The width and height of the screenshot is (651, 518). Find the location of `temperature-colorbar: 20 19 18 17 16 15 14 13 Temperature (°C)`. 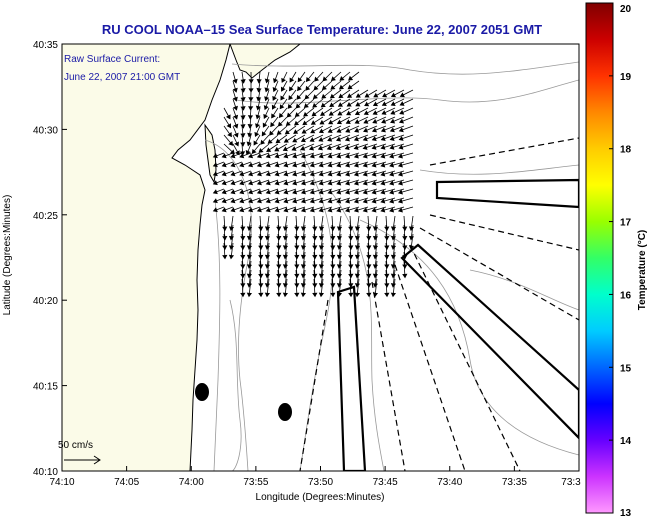

temperature-colorbar: 20 19 18 17 16 15 14 13 Temperature (°C) is located at coordinates (616, 260).